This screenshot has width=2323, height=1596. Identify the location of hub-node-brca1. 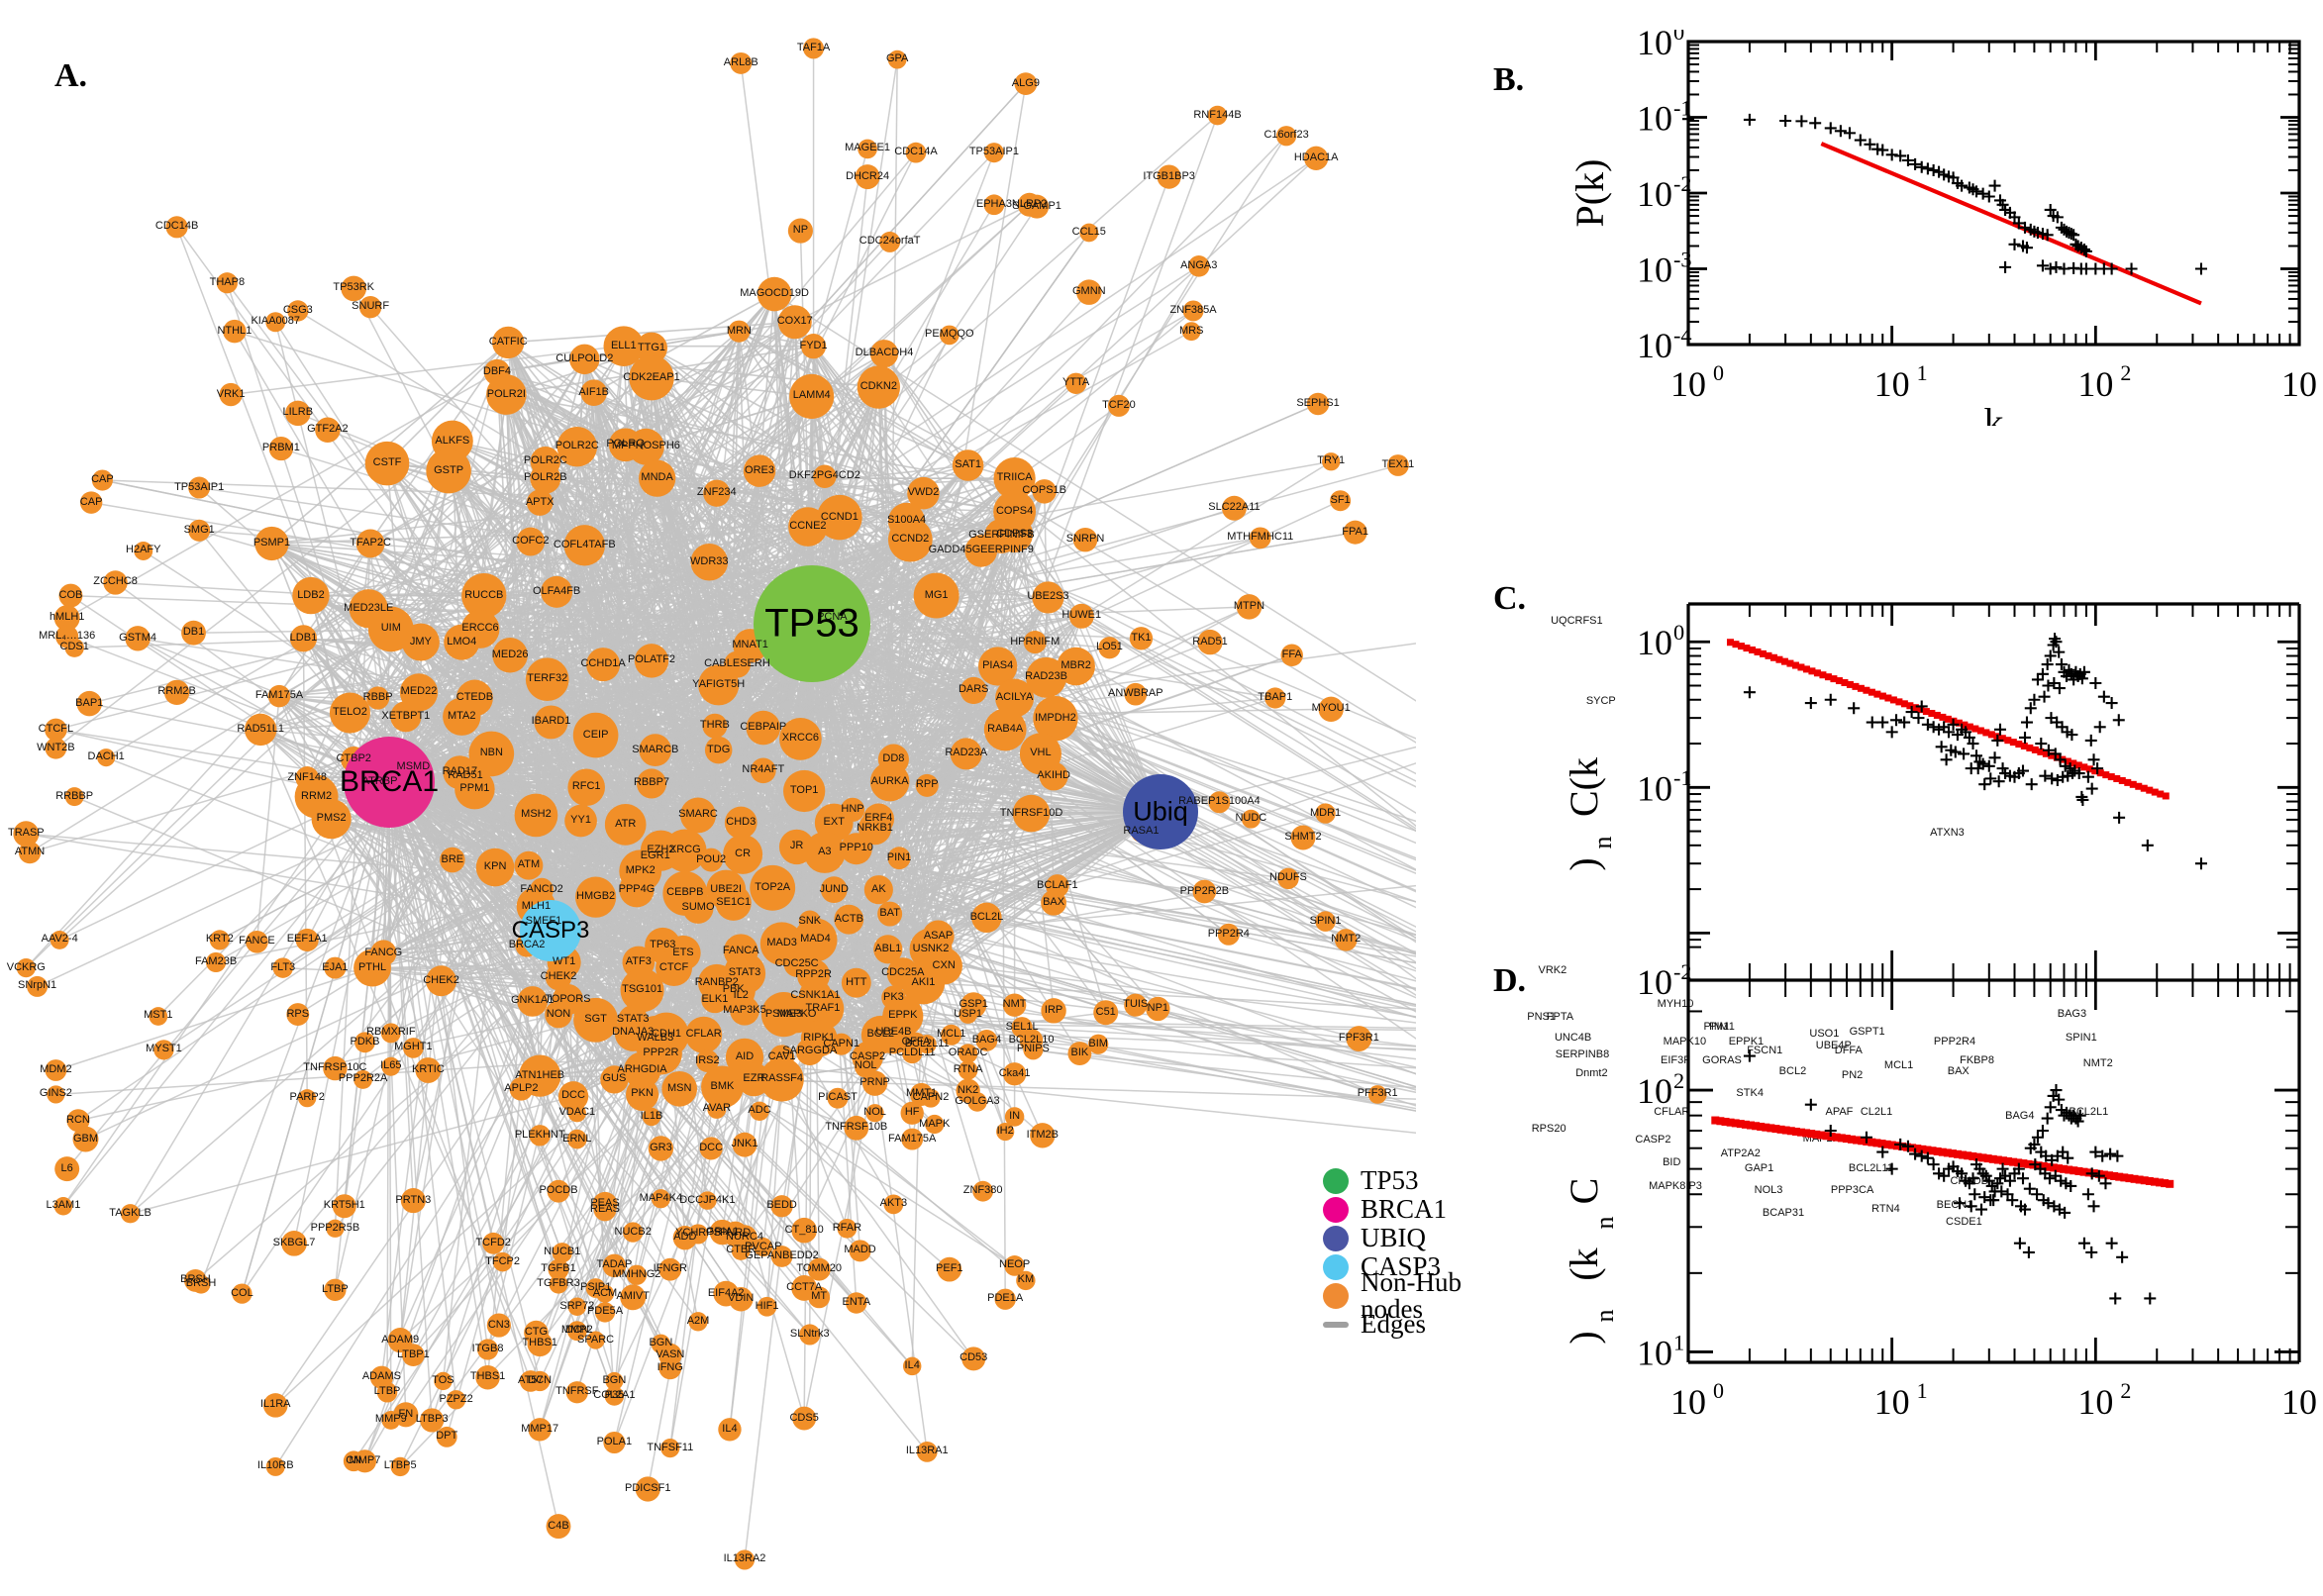
(389, 782).